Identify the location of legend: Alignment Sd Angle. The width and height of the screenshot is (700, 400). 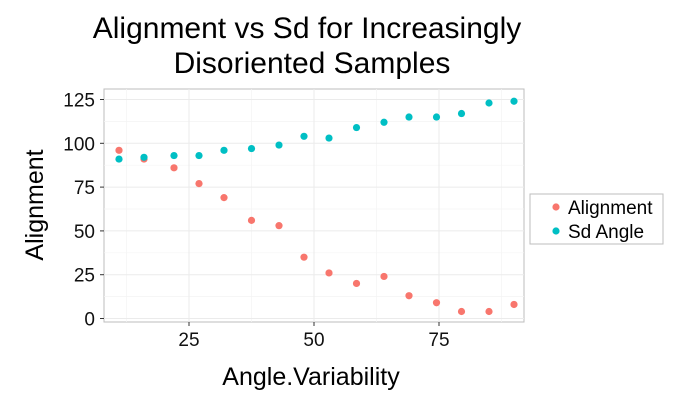
(596, 219).